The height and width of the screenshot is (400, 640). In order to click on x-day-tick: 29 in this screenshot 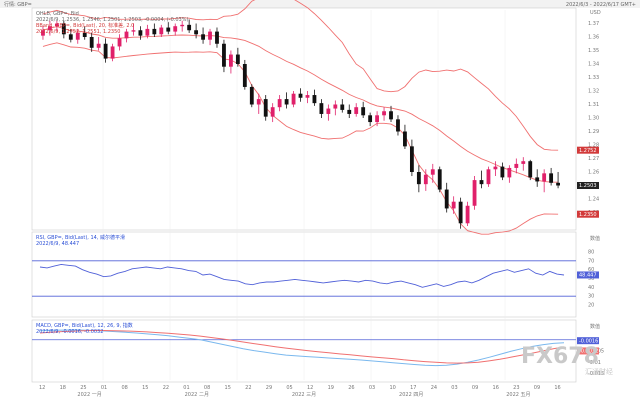, I will do `click(269, 388)`.